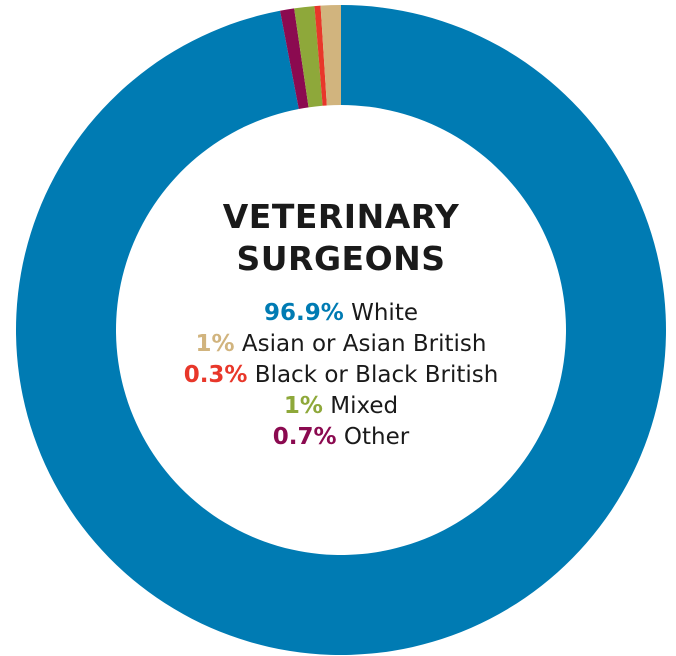  I want to click on donut-slice-black-or-black-british, so click(320, 55).